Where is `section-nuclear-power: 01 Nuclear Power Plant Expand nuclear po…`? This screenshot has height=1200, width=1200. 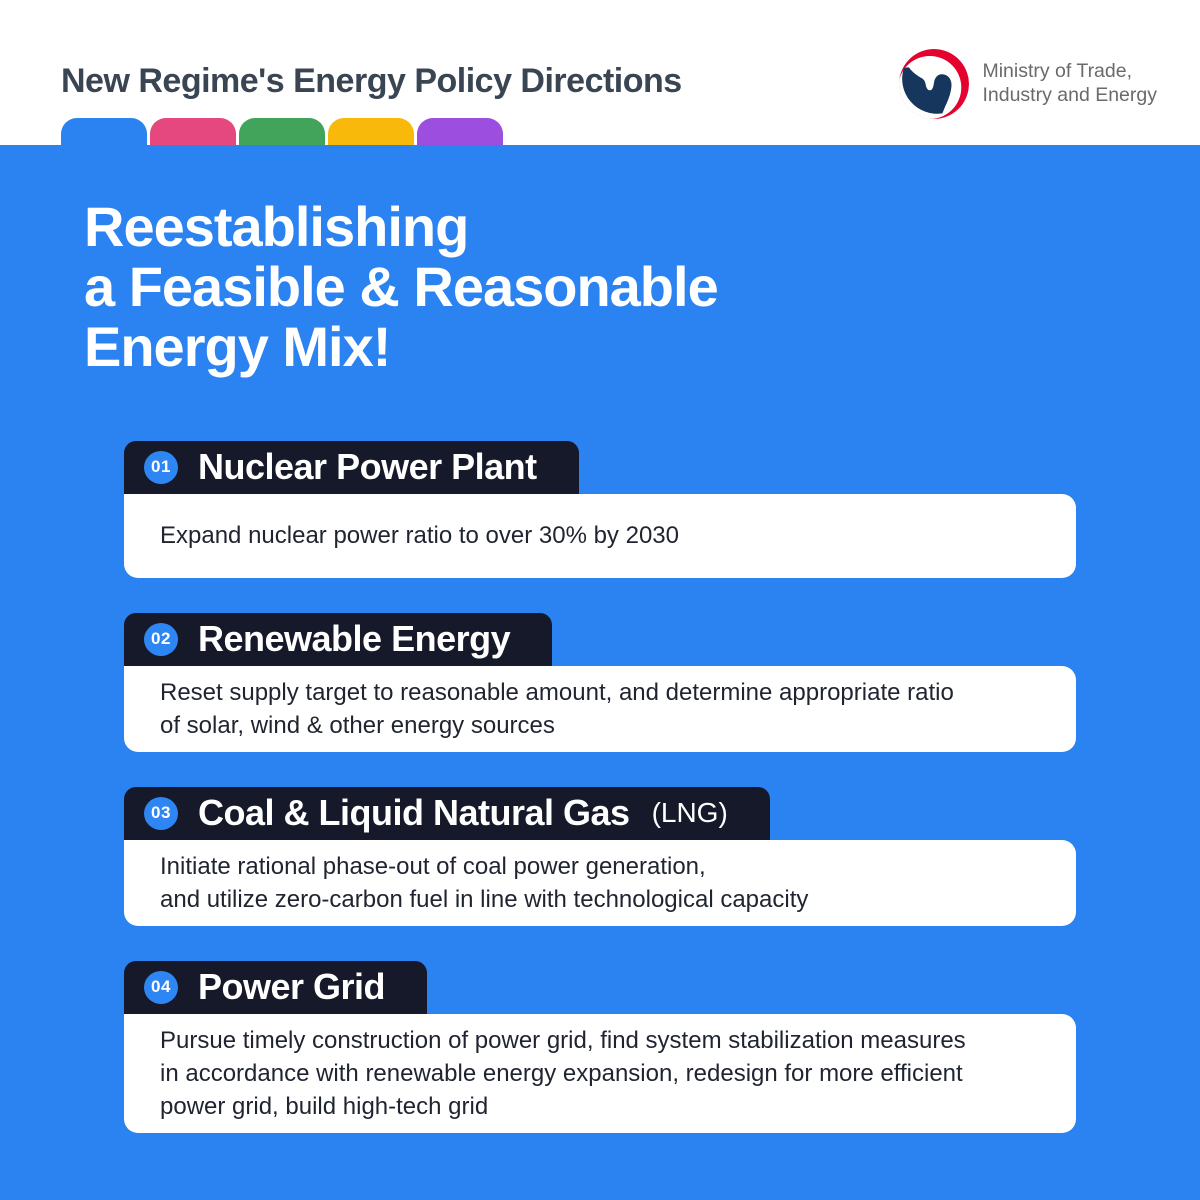
section-nuclear-power: 01 Nuclear Power Plant Expand nuclear po… is located at coordinates (600, 509).